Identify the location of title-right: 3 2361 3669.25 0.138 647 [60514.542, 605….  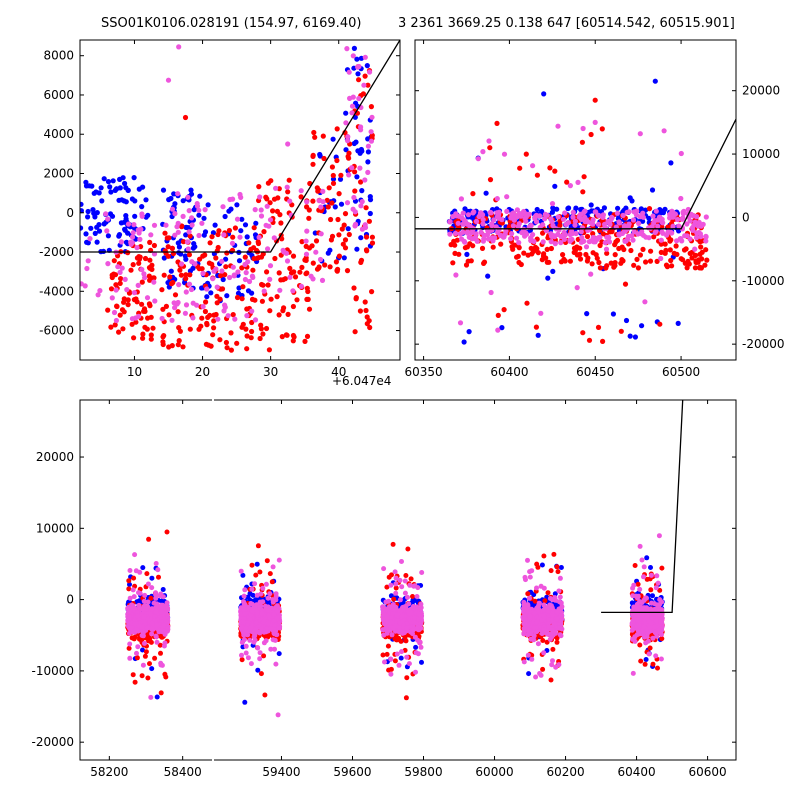
(566, 23).